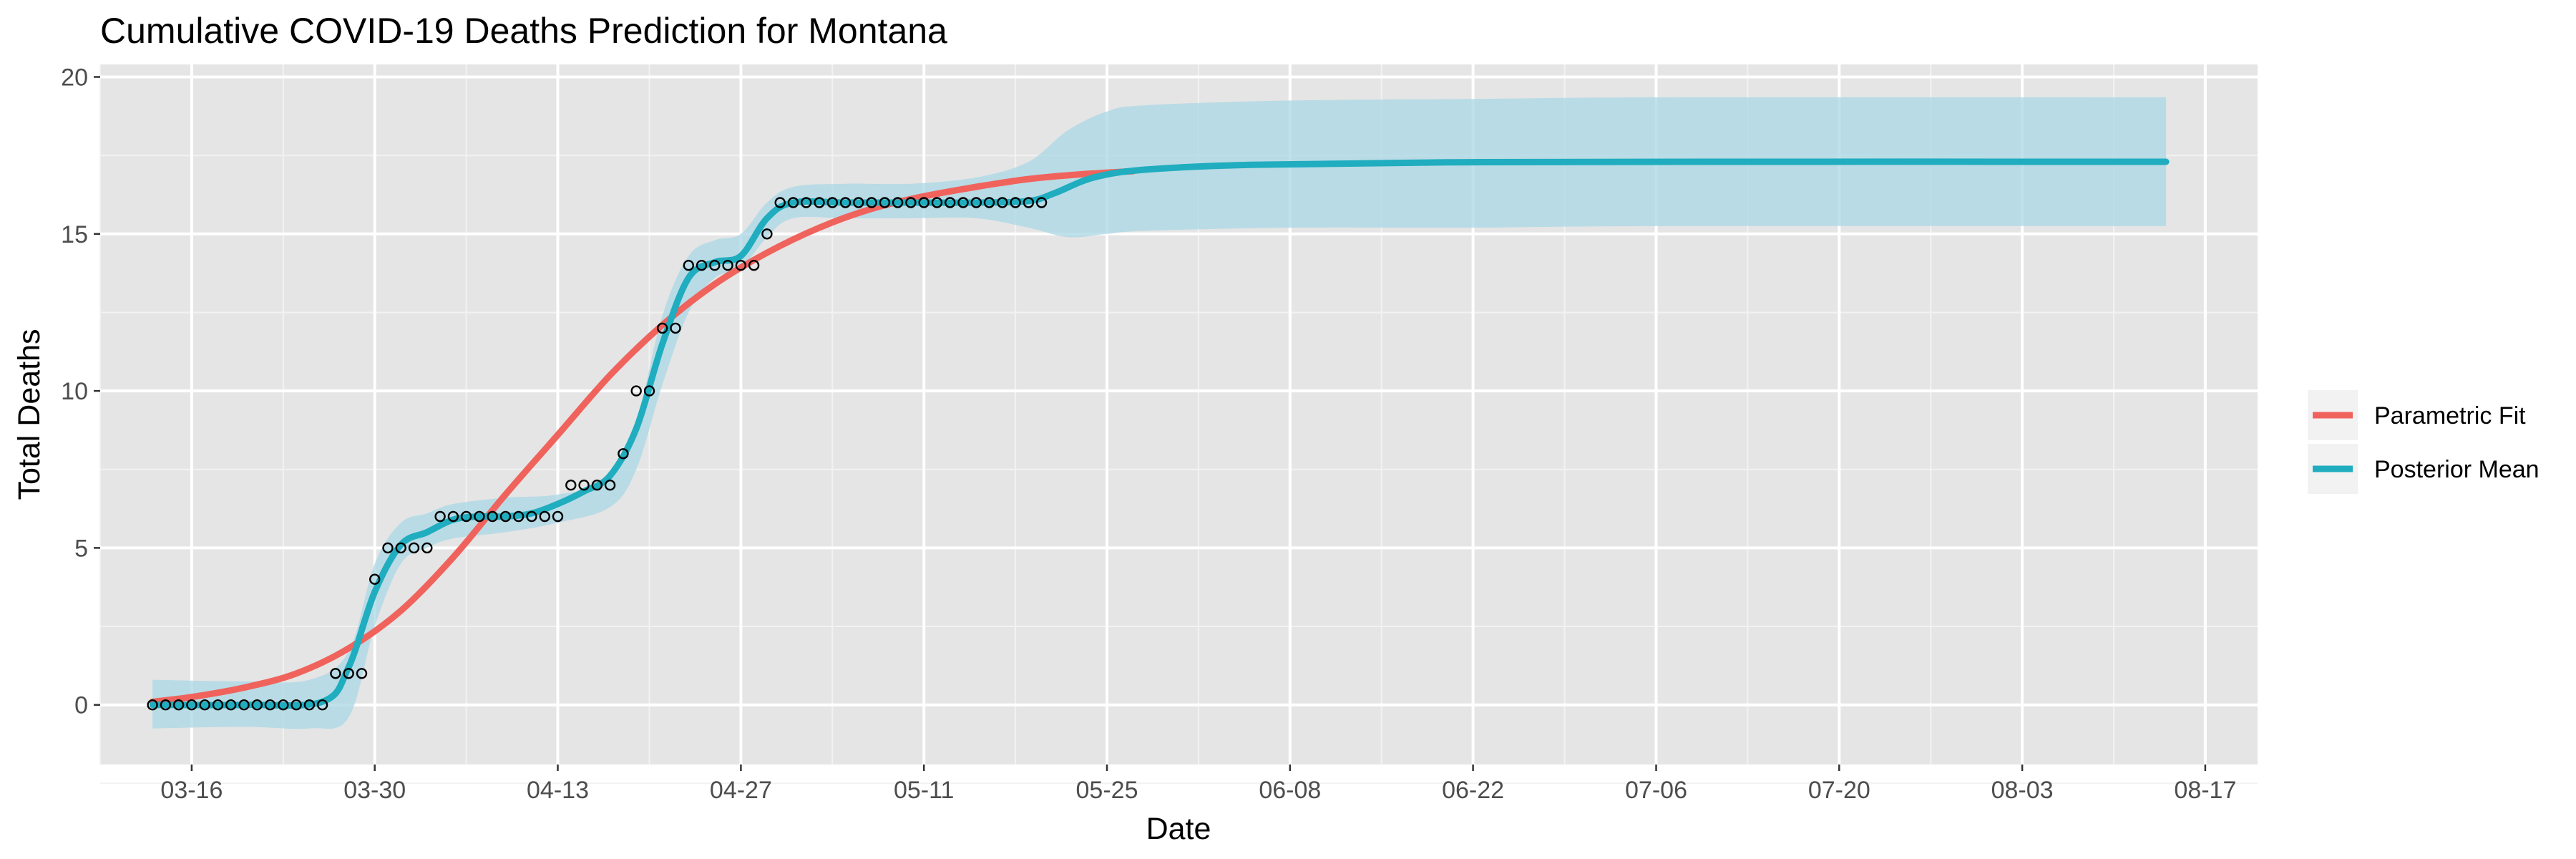 Image resolution: width=2576 pixels, height=859 pixels. Describe the element at coordinates (2022, 790) in the screenshot. I see `x-tick-label: 08-03` at that location.